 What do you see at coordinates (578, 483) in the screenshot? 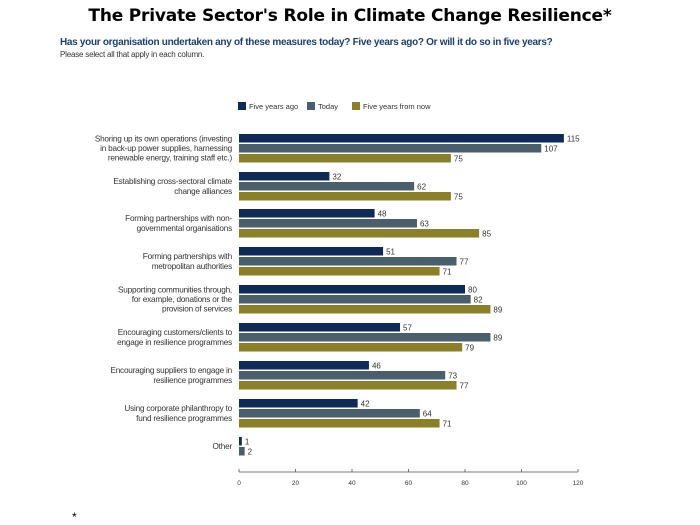
I see `tick-label: 120` at bounding box center [578, 483].